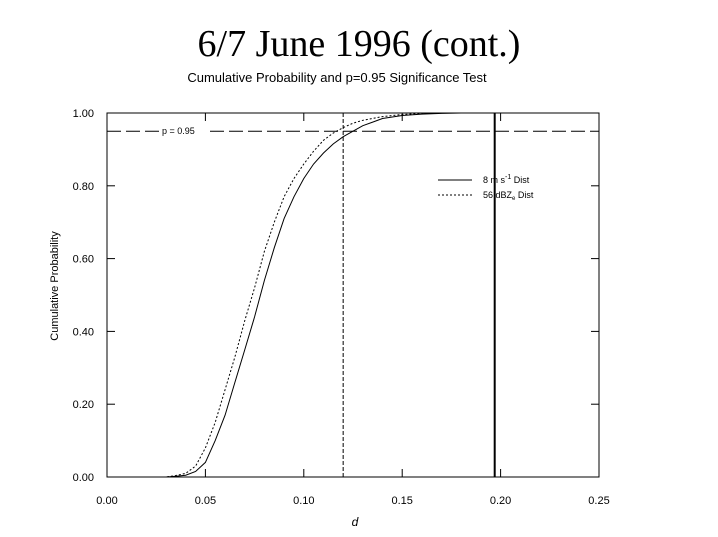 The width and height of the screenshot is (718, 537). What do you see at coordinates (83, 478) in the screenshot?
I see `y-tick-label-0: 0.00` at bounding box center [83, 478].